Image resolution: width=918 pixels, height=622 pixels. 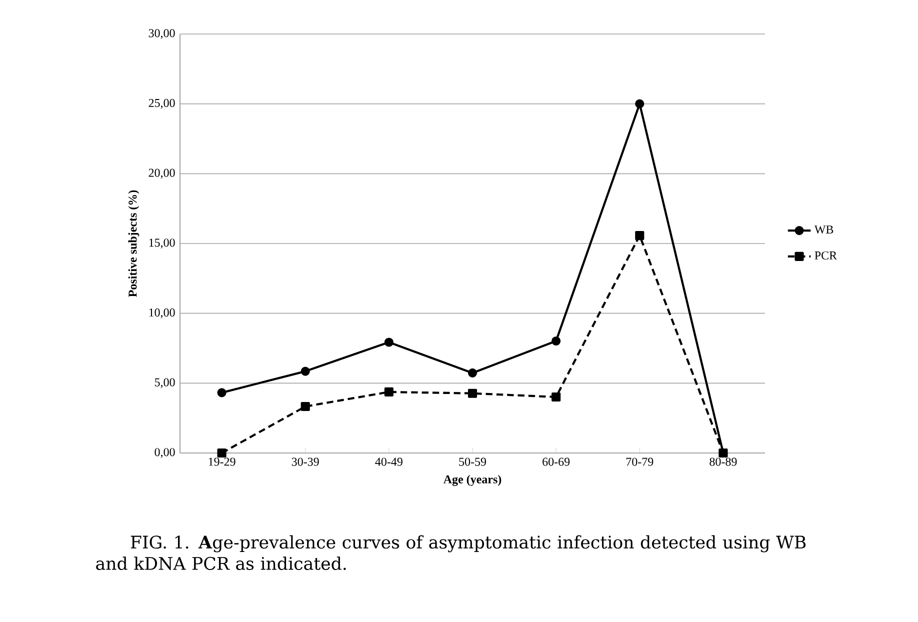 What do you see at coordinates (388, 462) in the screenshot?
I see `x-tick-label: 40-49` at bounding box center [388, 462].